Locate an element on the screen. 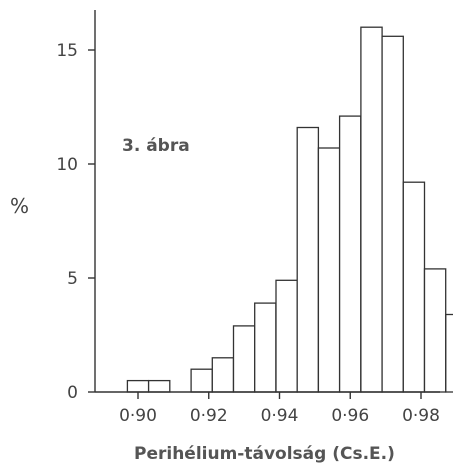 This screenshot has height=473, width=453. x-tick-label: 0·96 is located at coordinates (350, 416).